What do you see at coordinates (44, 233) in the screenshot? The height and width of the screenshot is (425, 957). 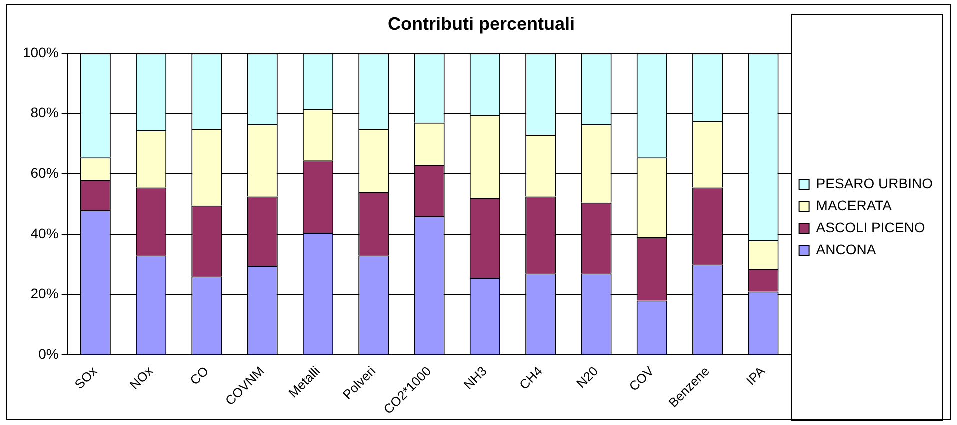 I see `y-tick-label: 40%` at bounding box center [44, 233].